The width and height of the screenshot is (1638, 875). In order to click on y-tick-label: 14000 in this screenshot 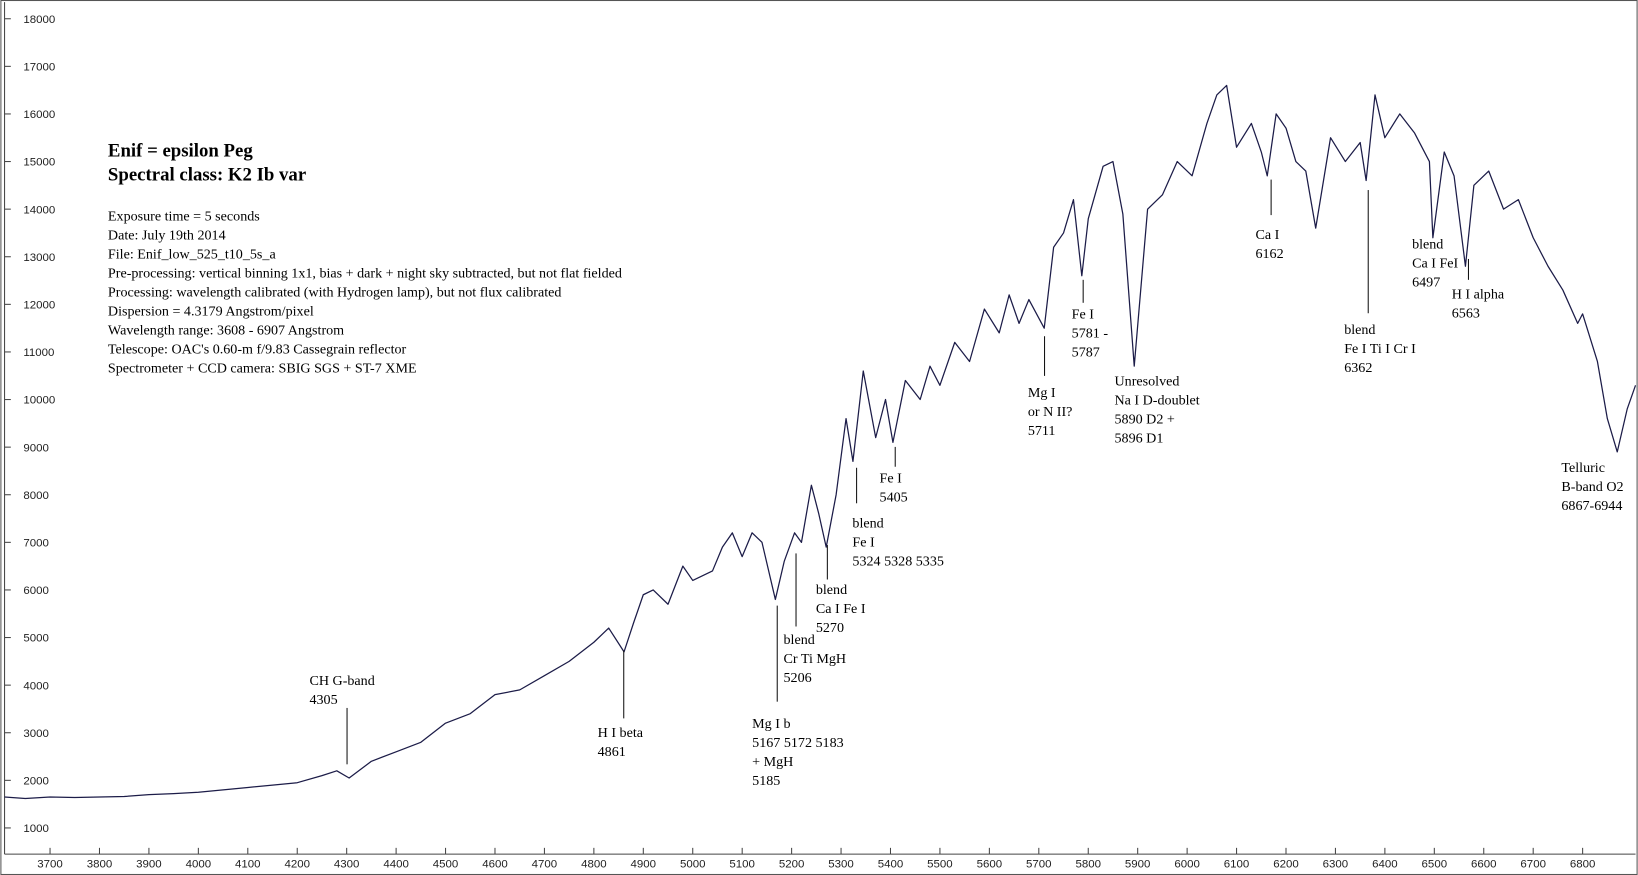, I will do `click(39, 210)`.